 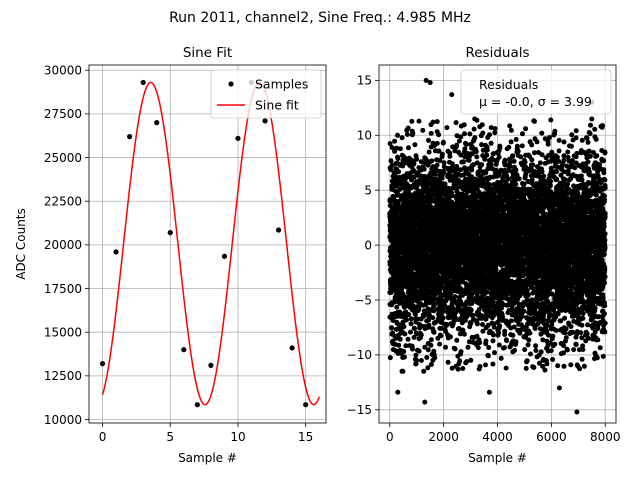 What do you see at coordinates (170, 437) in the screenshot?
I see `x-tick-label: 5` at bounding box center [170, 437].